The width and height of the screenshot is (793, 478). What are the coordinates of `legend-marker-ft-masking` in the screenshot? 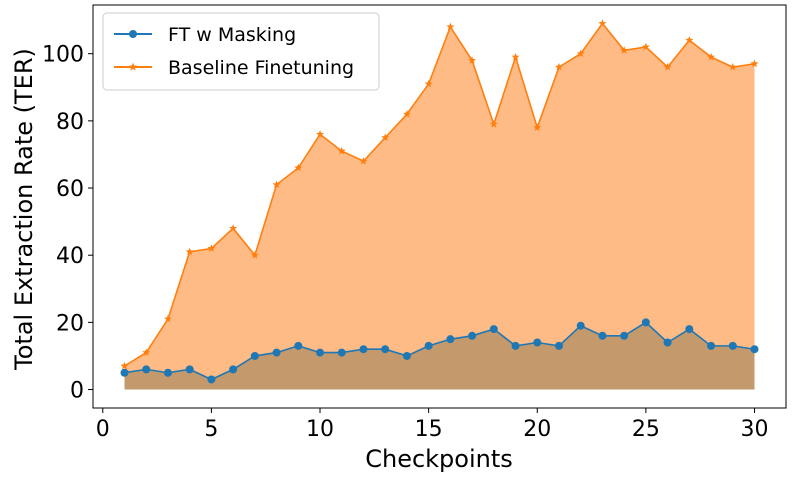 It's located at (133, 34).